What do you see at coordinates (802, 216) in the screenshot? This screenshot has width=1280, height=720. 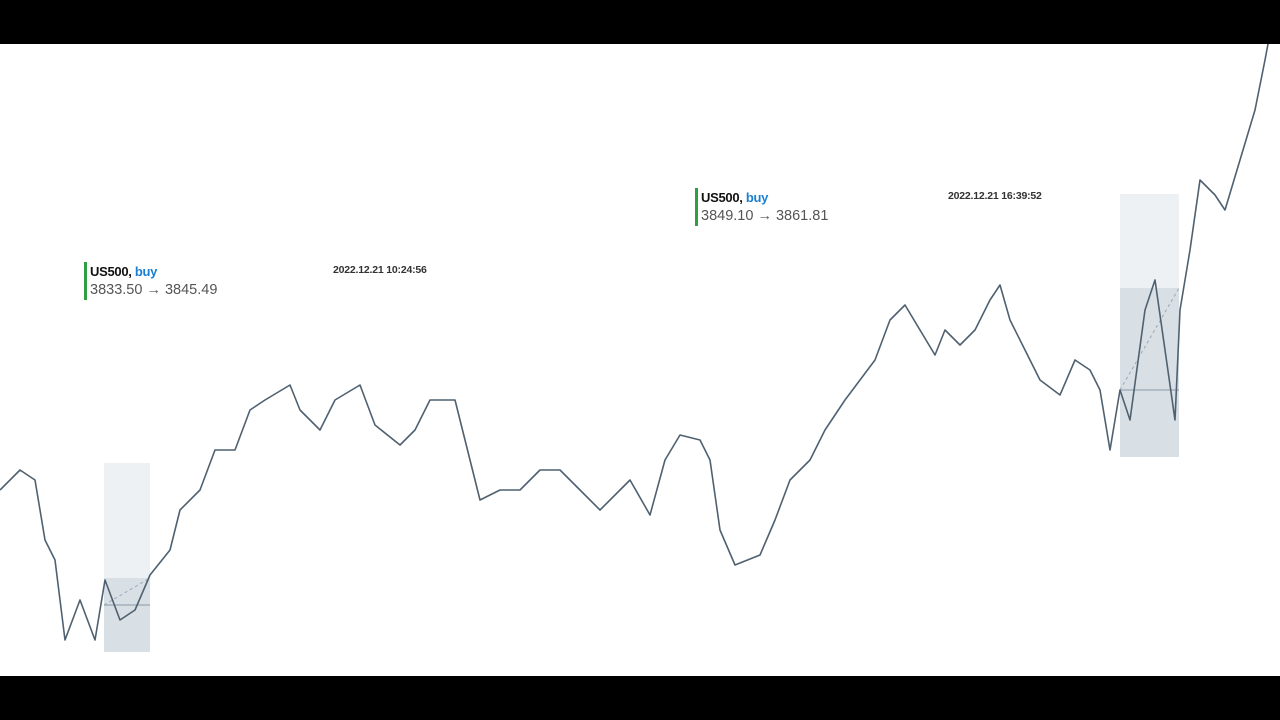 I see `exit-price: 3861.81` at bounding box center [802, 216].